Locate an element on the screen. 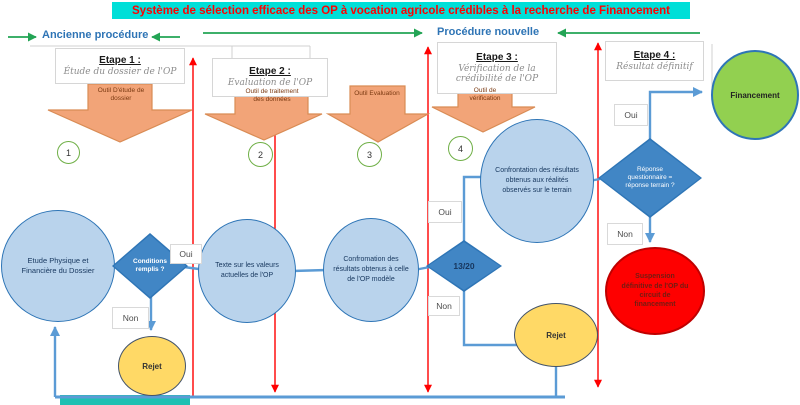  stage-box-etape-2: Etape 2 : Evaluation de l'OP is located at coordinates (270, 77).